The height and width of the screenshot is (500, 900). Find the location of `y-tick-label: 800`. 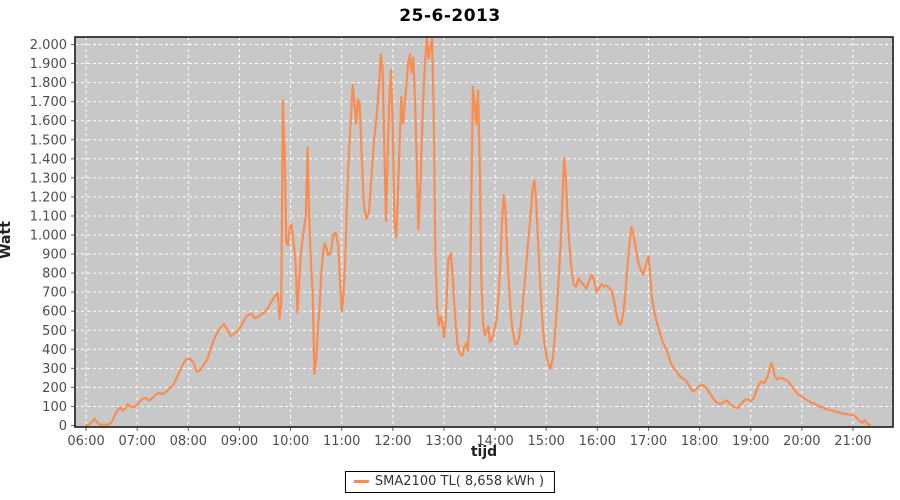

y-tick-label: 800 is located at coordinates (54, 274).